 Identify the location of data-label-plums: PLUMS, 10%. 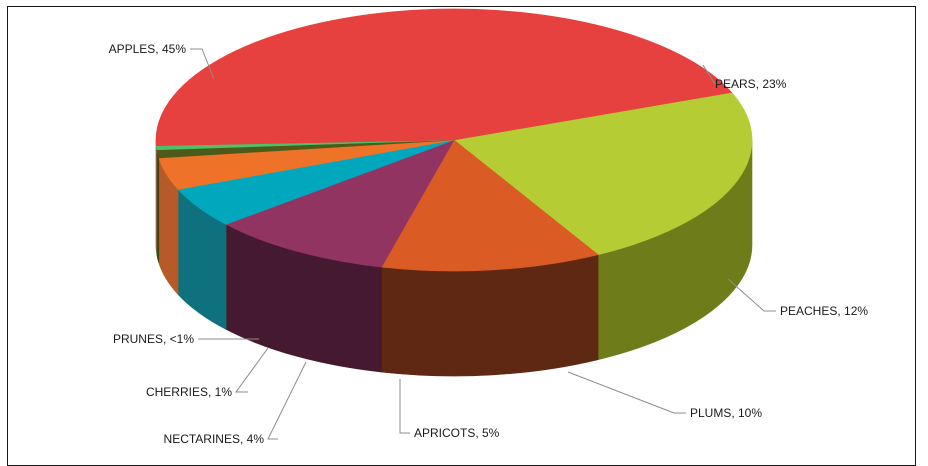
(726, 413).